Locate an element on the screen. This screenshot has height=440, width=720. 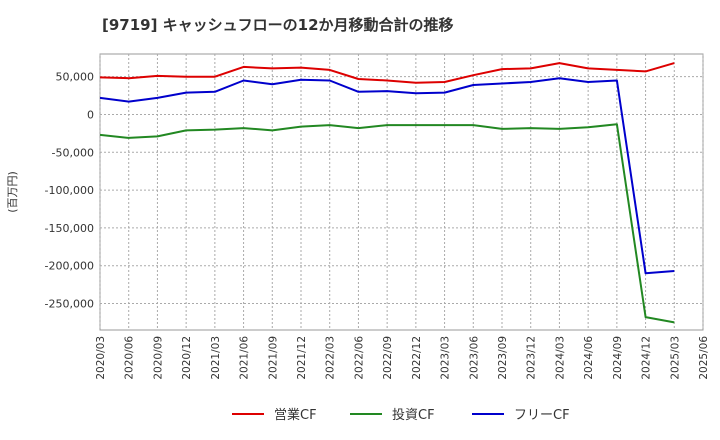
x-tick-label: 2023/12 is located at coordinates (532, 358).